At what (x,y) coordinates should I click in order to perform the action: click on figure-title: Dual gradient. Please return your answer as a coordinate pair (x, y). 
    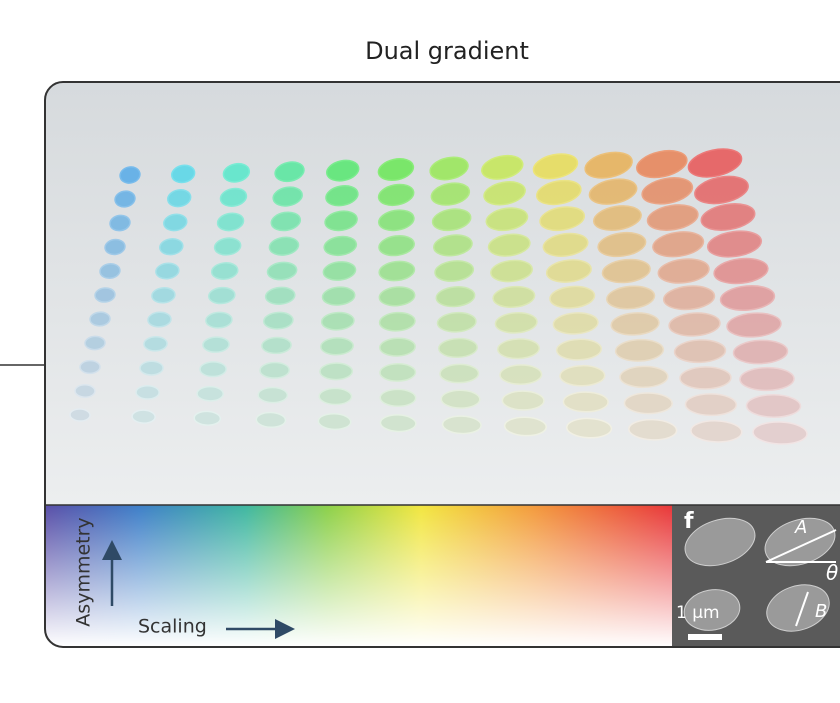
    Looking at the image, I should click on (447, 51).